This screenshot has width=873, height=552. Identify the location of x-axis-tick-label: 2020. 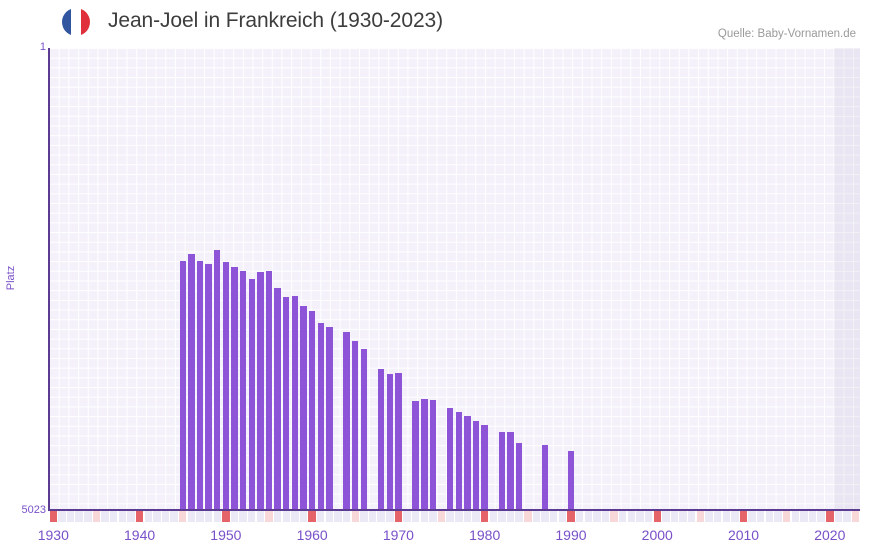
(830, 535).